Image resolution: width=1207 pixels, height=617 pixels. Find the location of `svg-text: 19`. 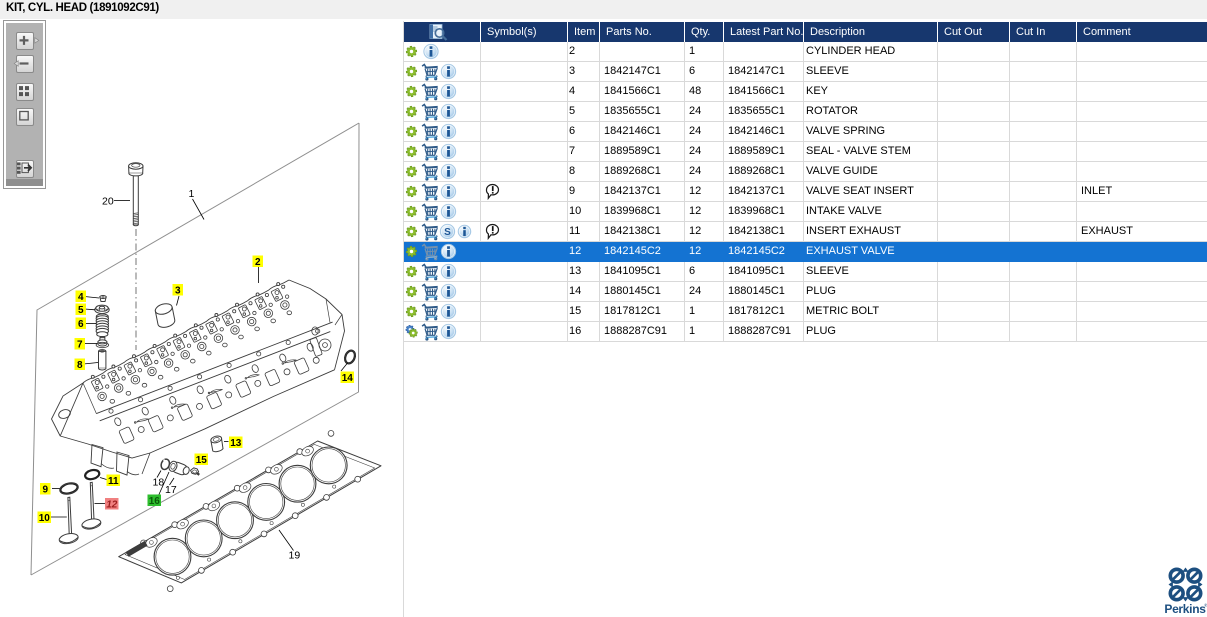

svg-text: 19 is located at coordinates (295, 556).